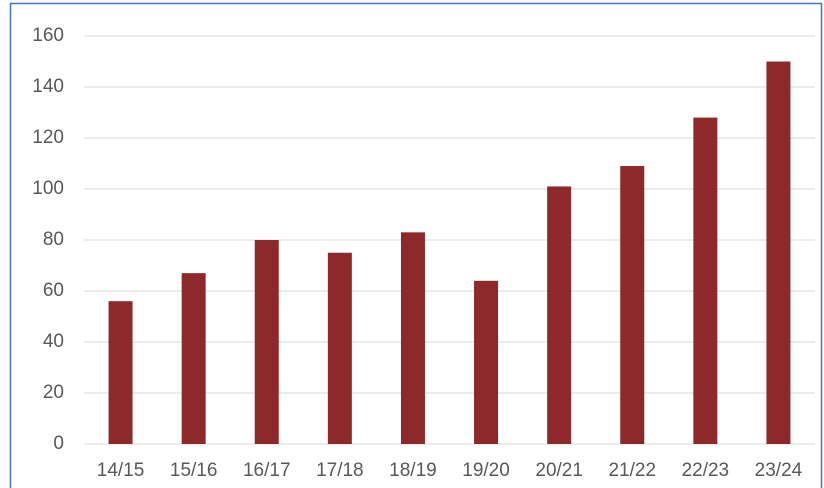  I want to click on x-tick-label: 23/24, so click(779, 470).